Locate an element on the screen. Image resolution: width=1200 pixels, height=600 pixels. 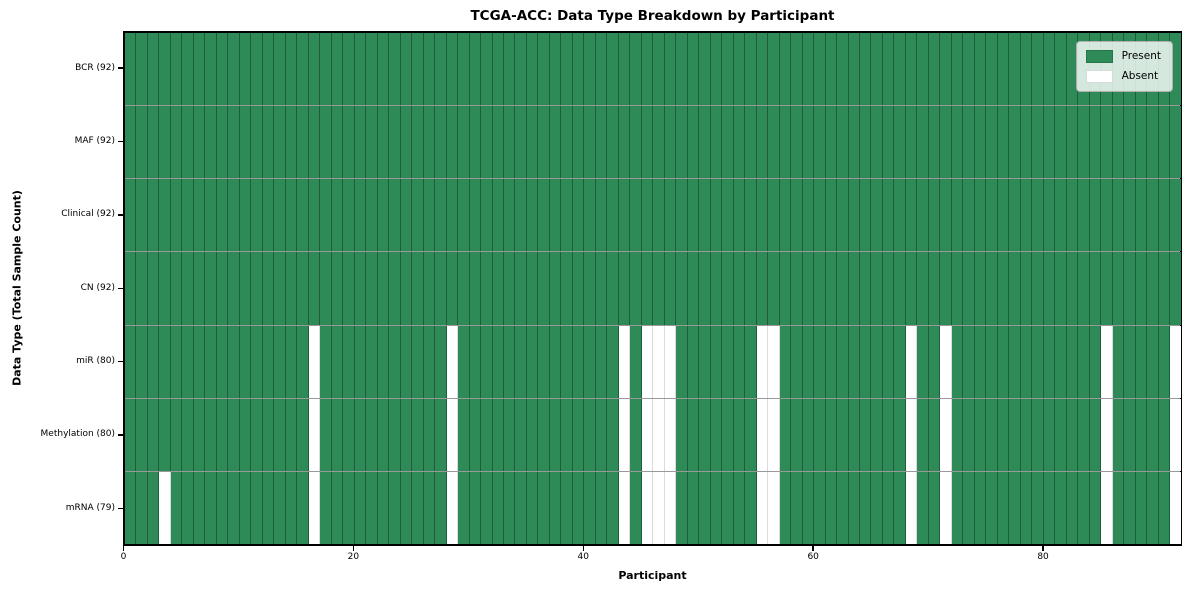
x-tick-mark is located at coordinates (583, 548).